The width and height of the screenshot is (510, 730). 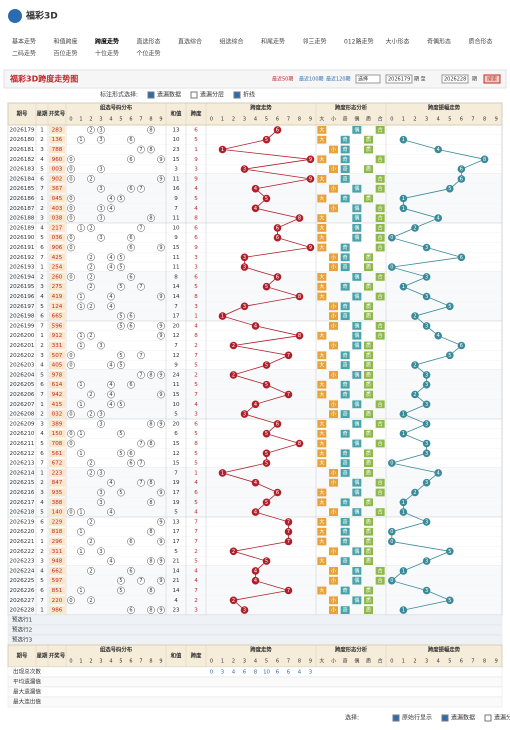 What do you see at coordinates (196, 326) in the screenshot?
I see `span: 4` at bounding box center [196, 326].